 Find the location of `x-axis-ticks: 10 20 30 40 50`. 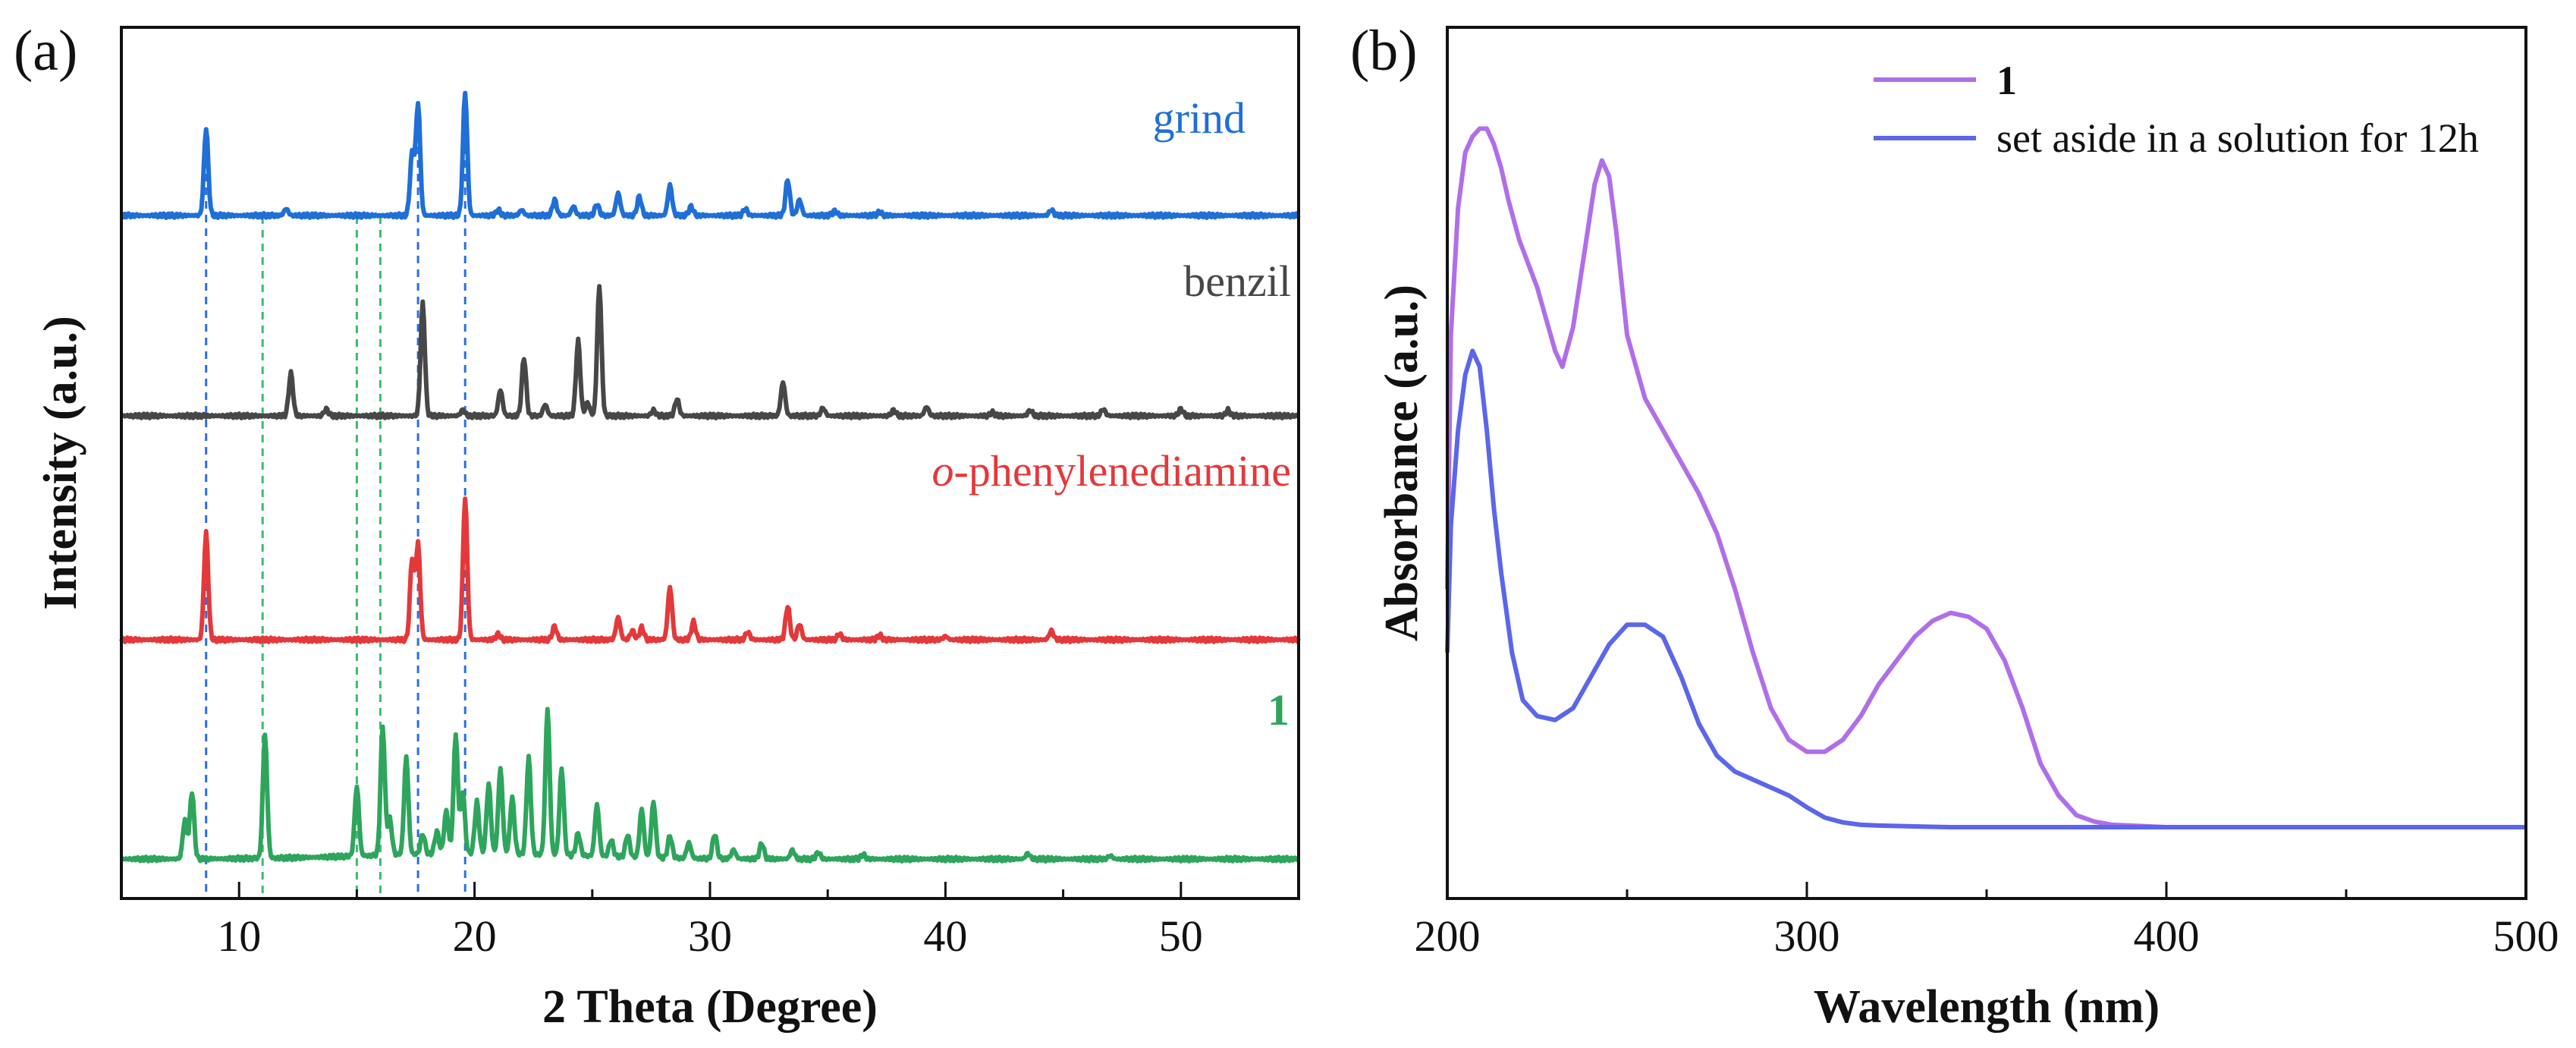

x-axis-ticks: 10 20 30 40 50 is located at coordinates (710, 922).